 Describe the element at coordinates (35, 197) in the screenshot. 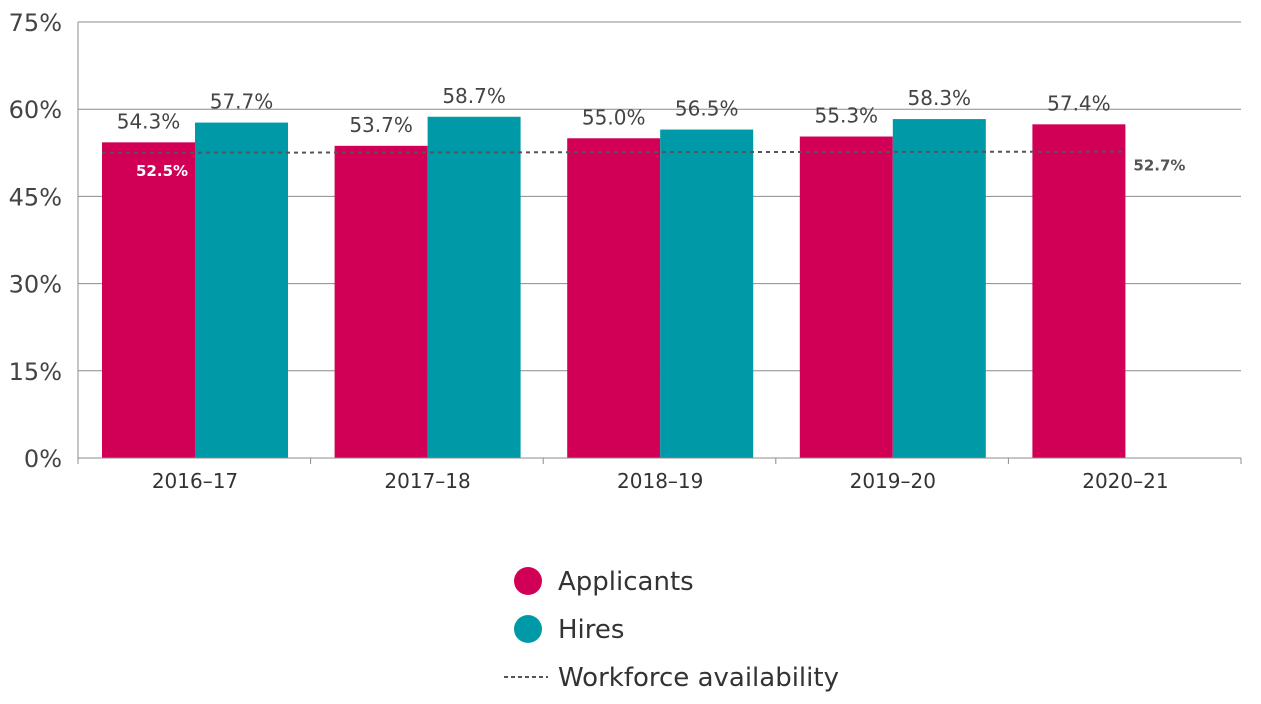

I see `y-tick-label: 45%` at that location.